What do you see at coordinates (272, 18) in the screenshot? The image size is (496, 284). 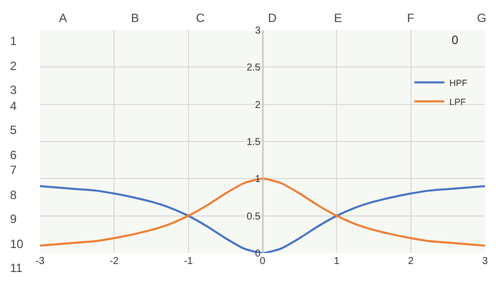 I see `text: D` at bounding box center [272, 18].